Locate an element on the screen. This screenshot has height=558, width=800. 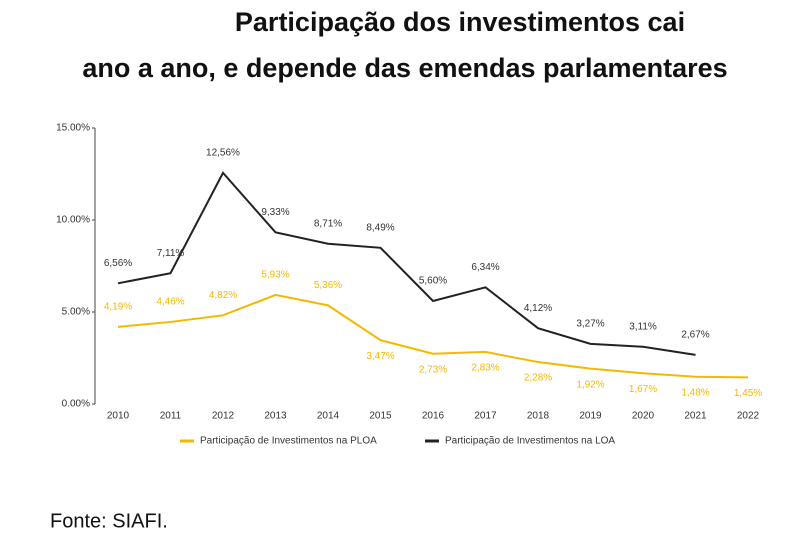
x-tick-label: 2021 is located at coordinates (695, 416).